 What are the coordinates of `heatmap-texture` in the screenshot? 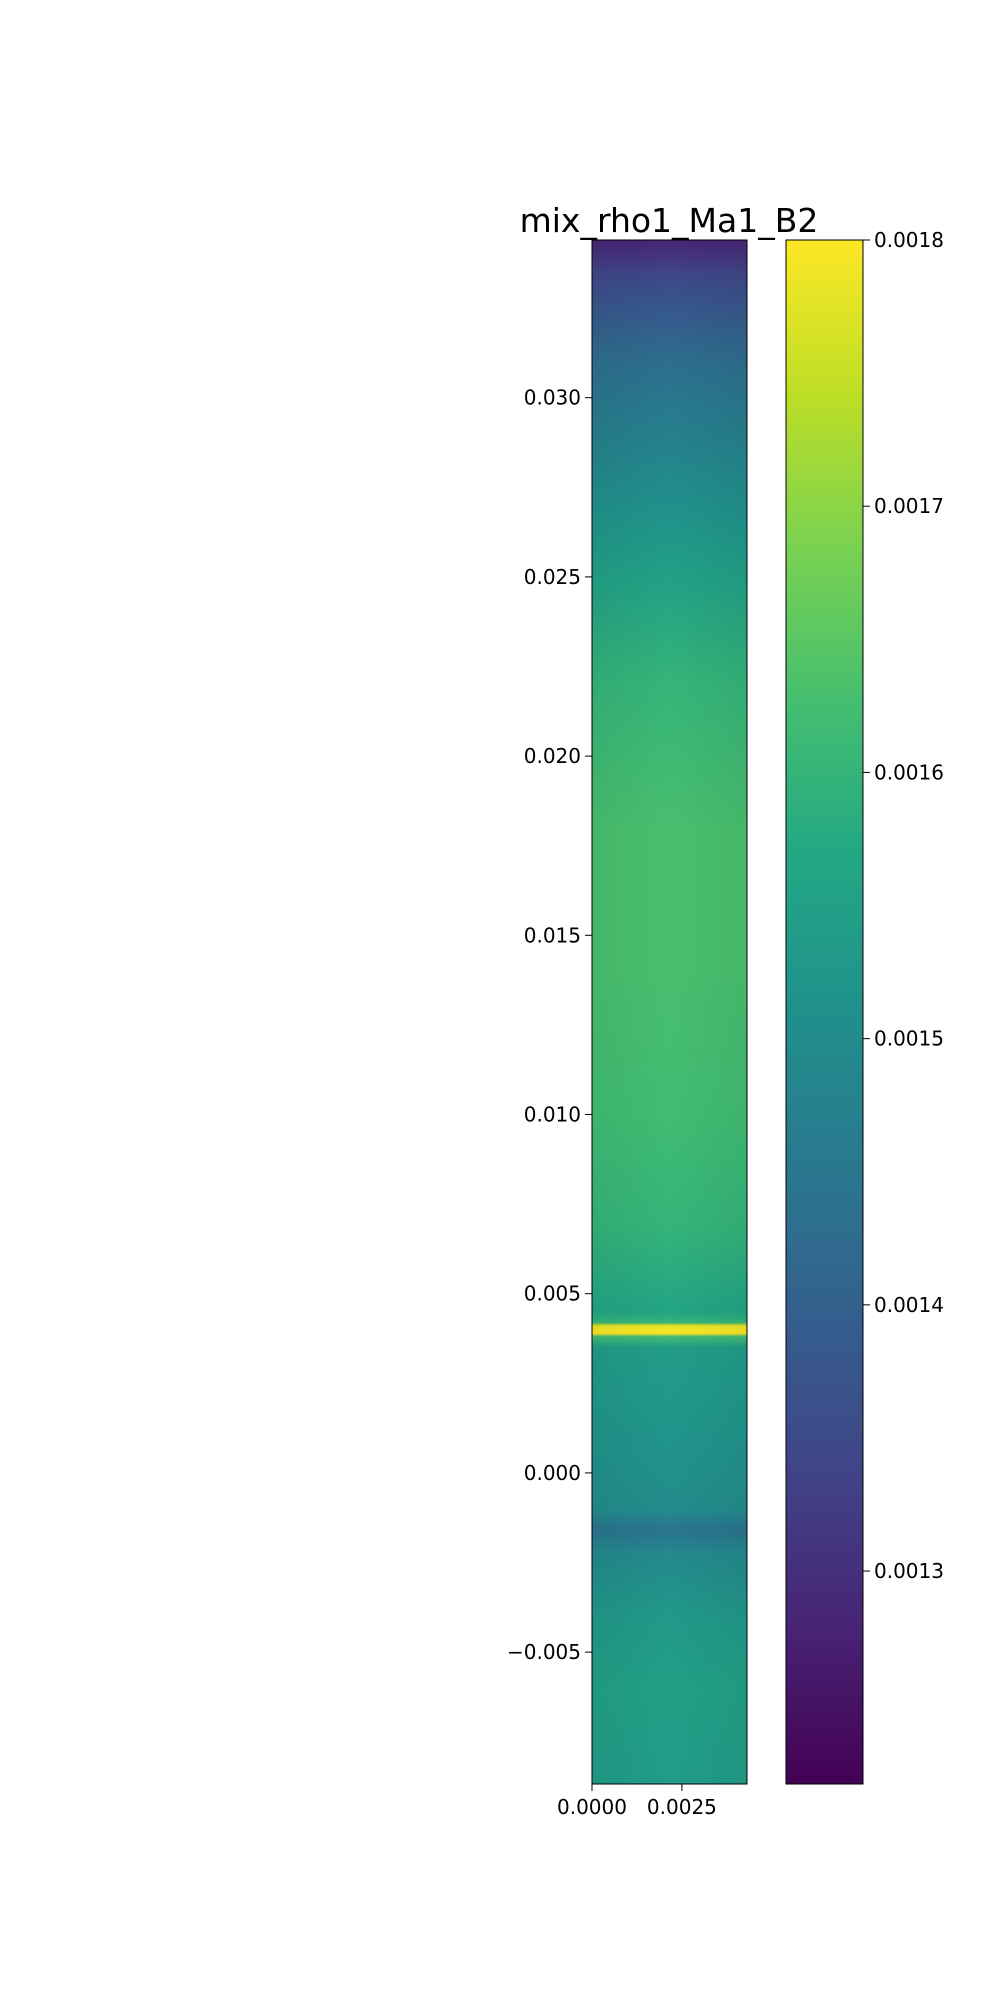 It's located at (669, 1012).